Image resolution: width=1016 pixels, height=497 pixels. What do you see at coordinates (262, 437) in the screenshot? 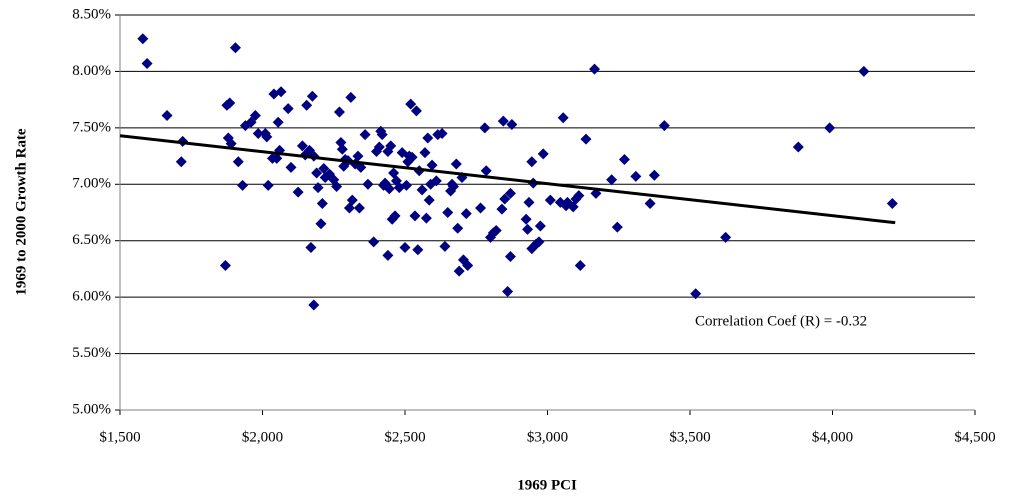
I see `x-tick-label: $2,000` at bounding box center [262, 437].